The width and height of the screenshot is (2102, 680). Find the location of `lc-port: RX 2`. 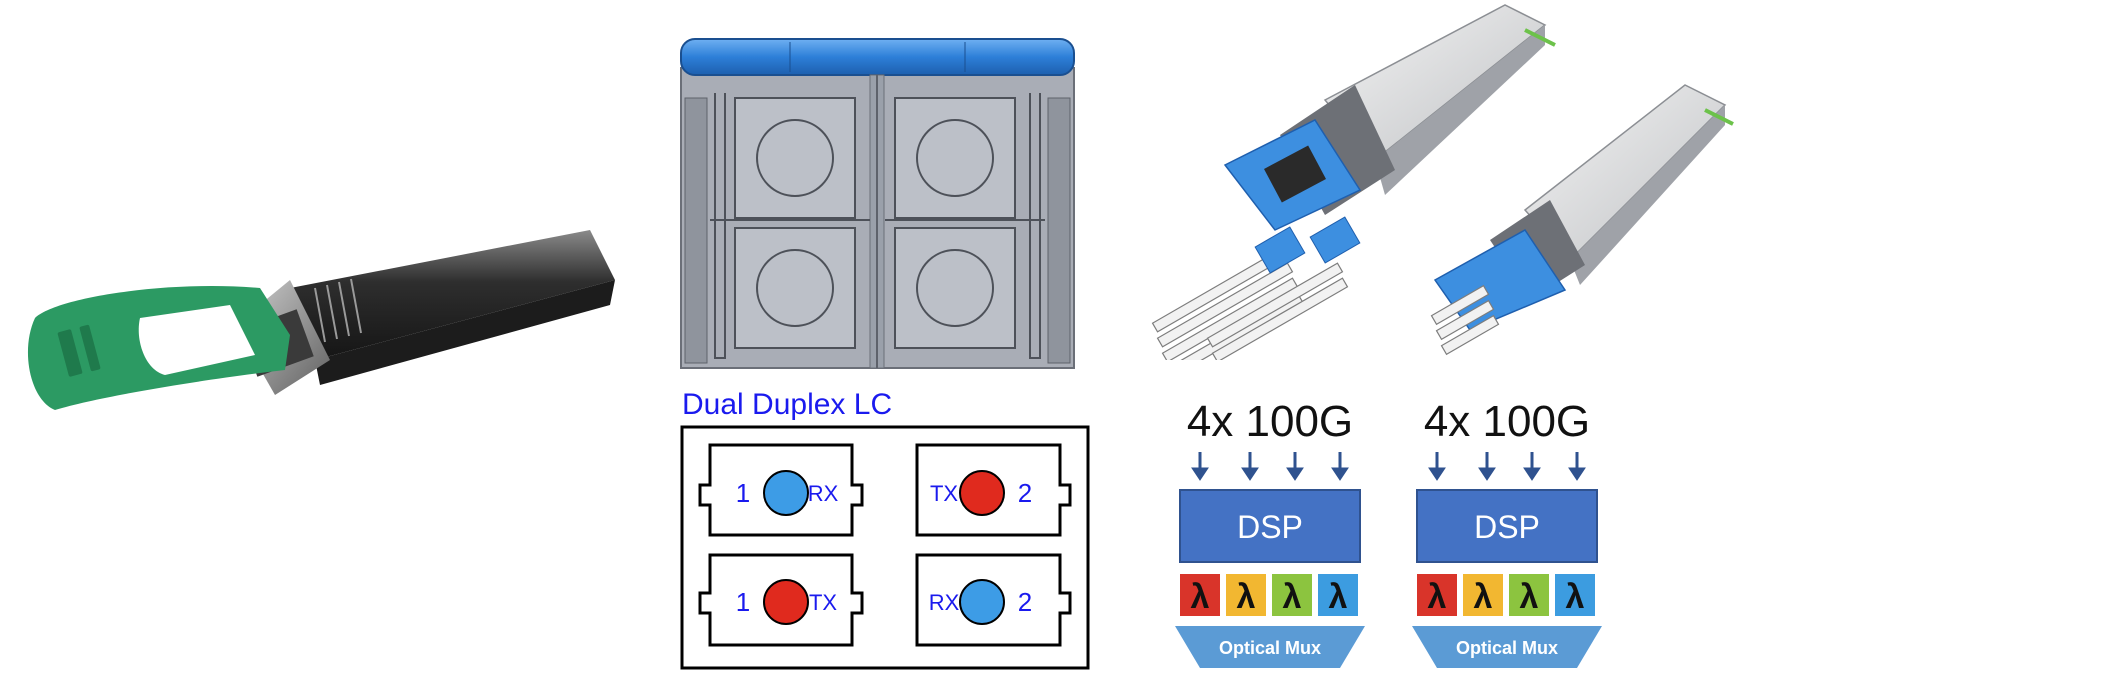

lc-port: RX 2 is located at coordinates (993, 600).